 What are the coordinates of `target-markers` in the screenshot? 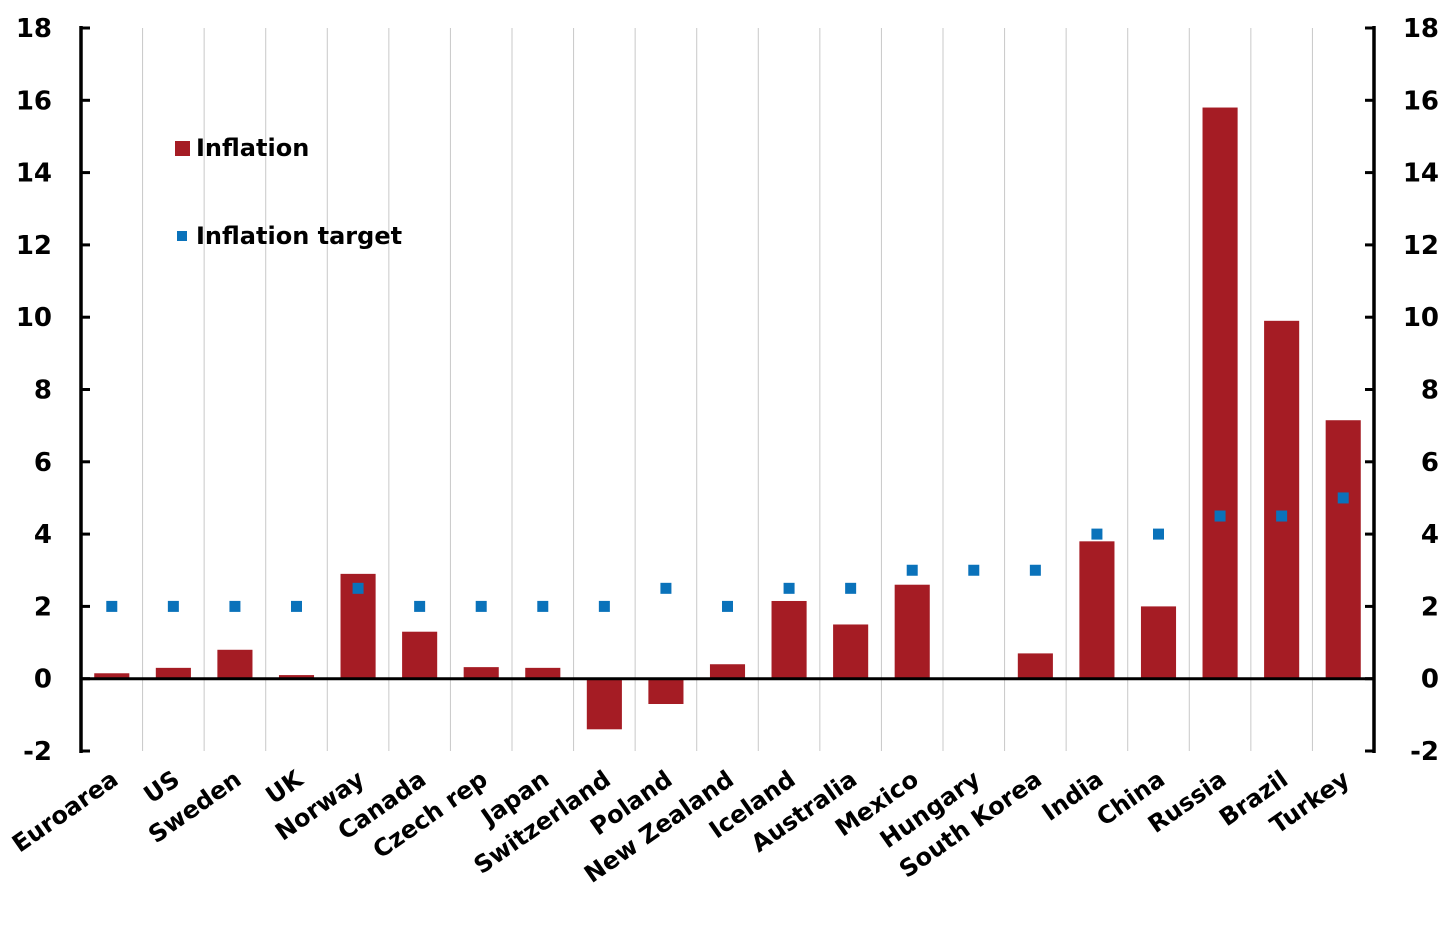 It's located at (727, 552).